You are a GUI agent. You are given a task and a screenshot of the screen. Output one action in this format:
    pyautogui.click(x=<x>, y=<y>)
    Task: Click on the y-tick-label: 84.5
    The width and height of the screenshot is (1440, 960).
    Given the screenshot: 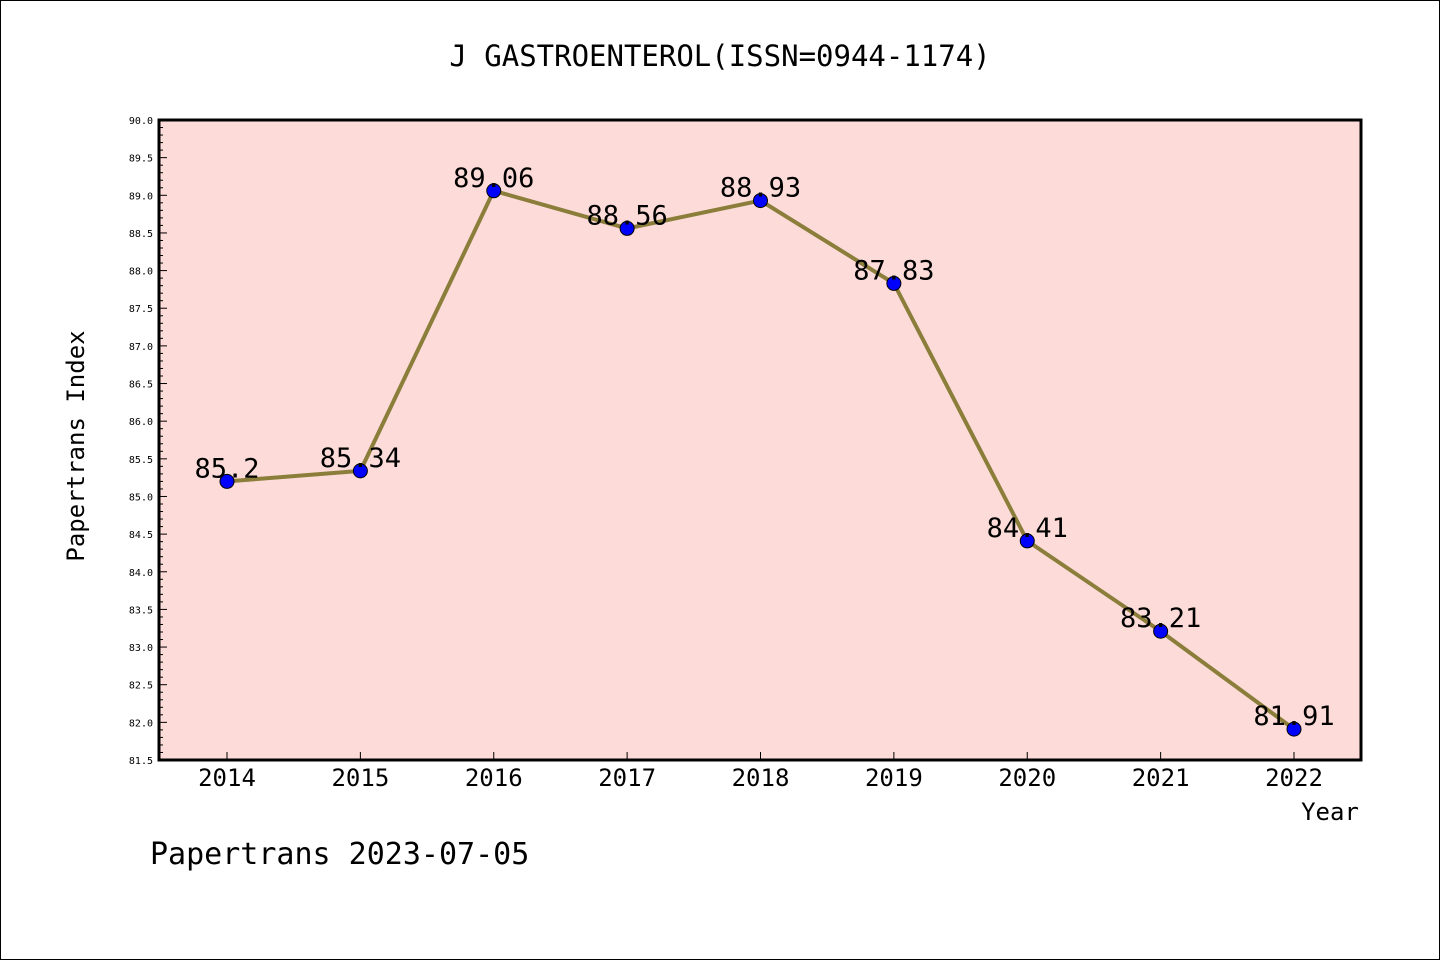 What is the action you would take?
    pyautogui.click(x=141, y=535)
    